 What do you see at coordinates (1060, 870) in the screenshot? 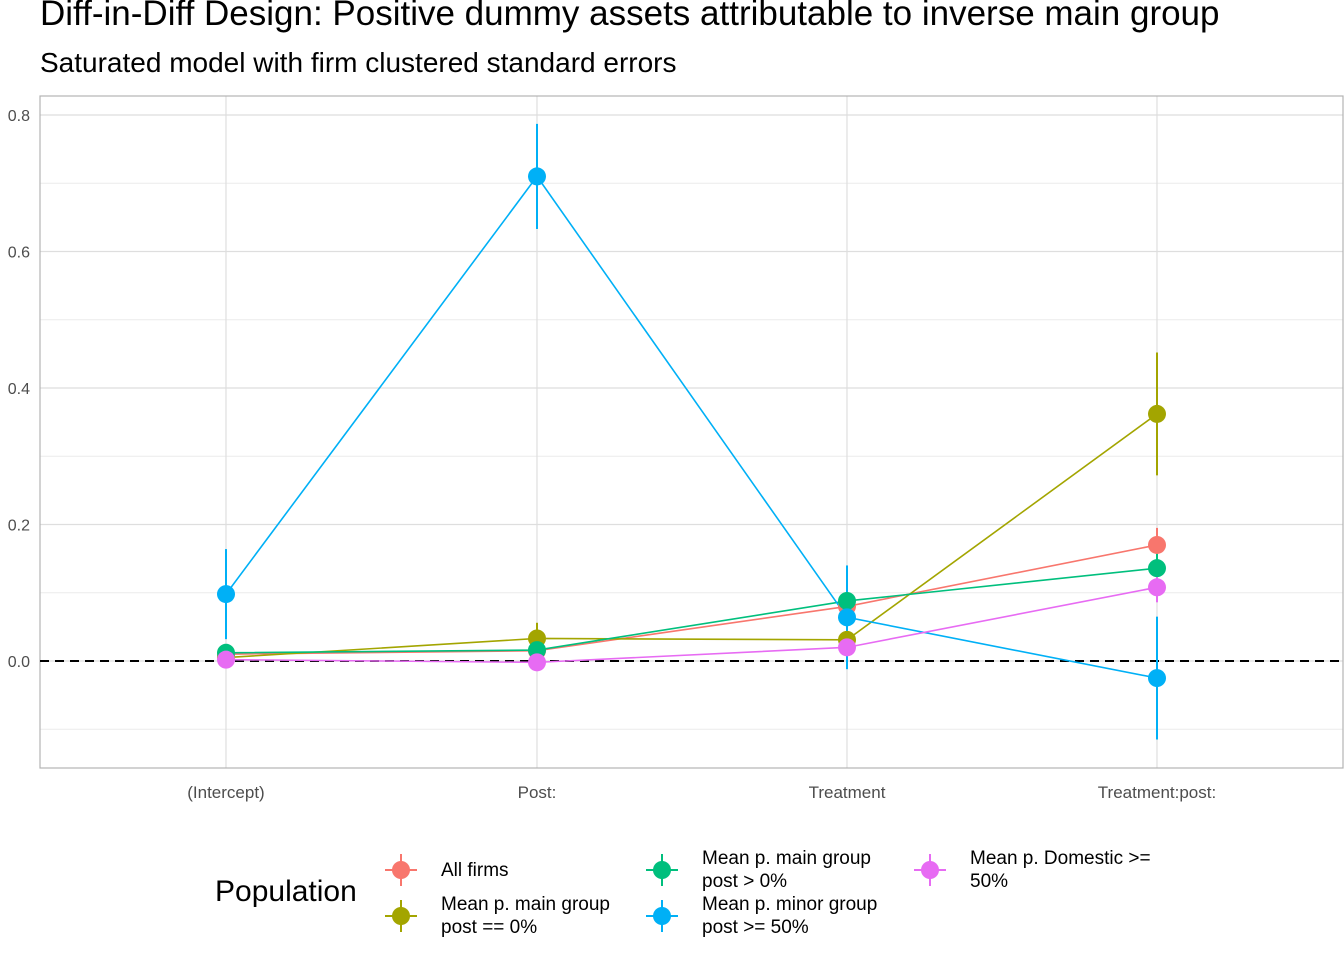
I see `legend-label: Mean p. Domestic >= 50%` at bounding box center [1060, 870].